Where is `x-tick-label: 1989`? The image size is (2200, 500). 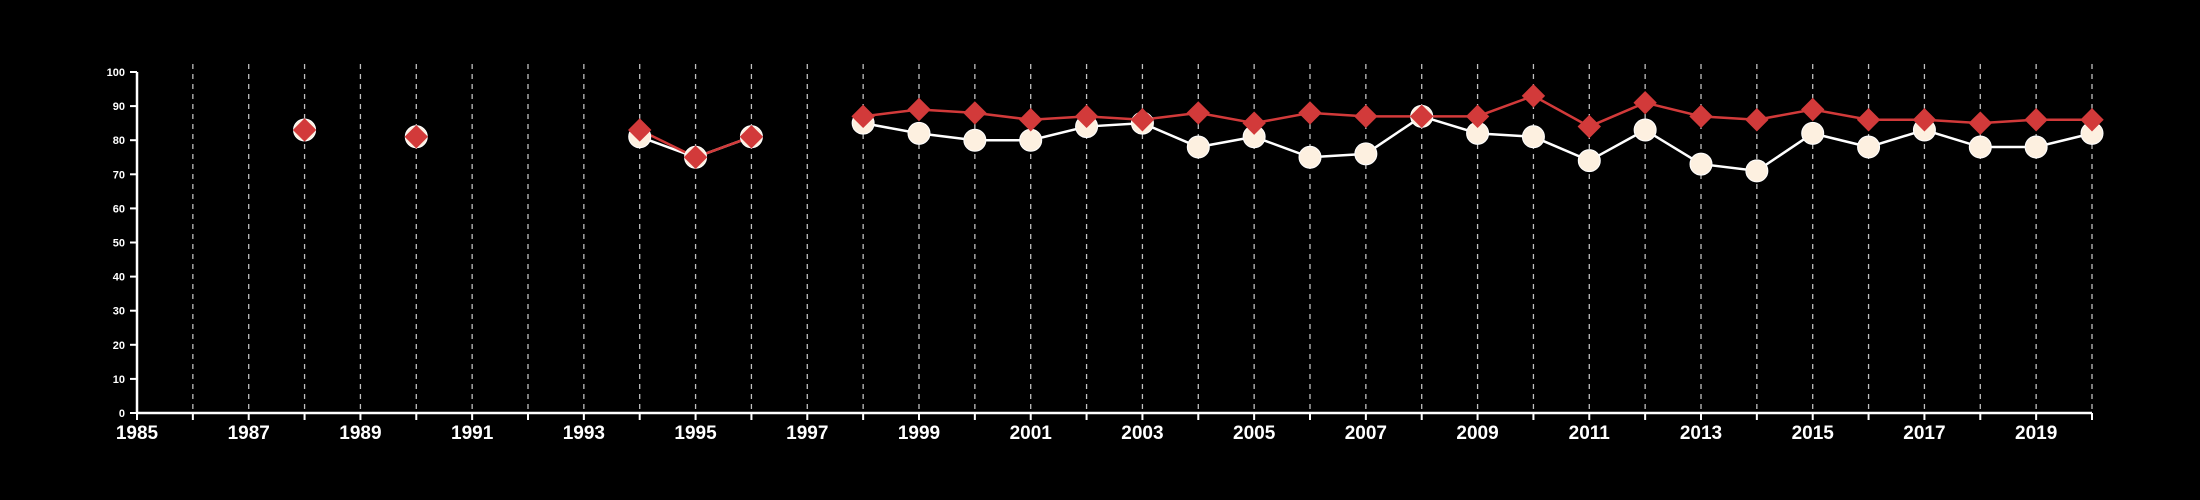 x-tick-label: 1989 is located at coordinates (360, 433).